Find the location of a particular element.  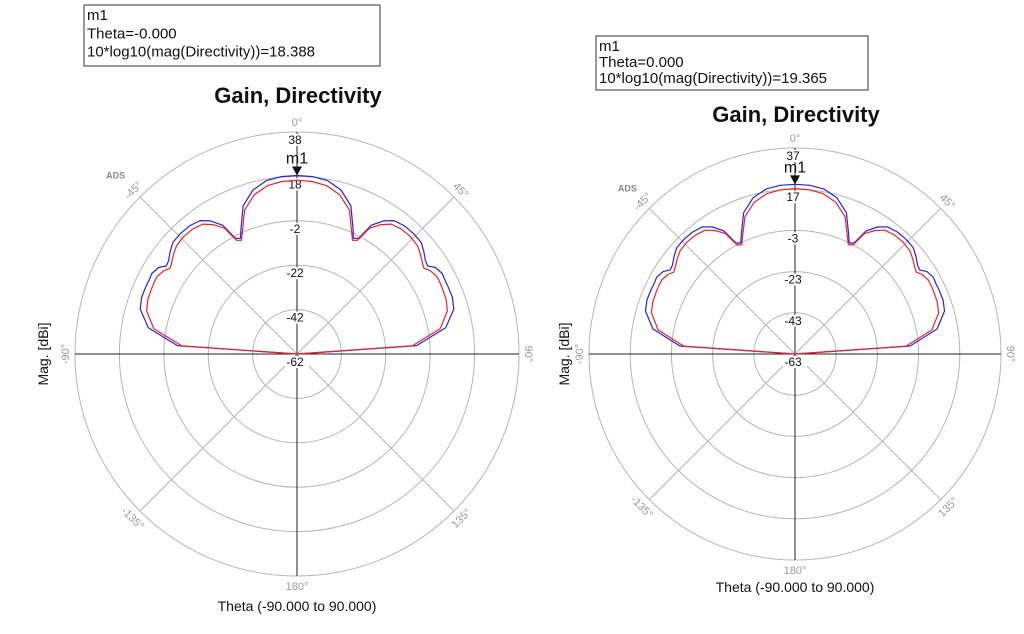

r-tick-label: 17 is located at coordinates (793, 197).